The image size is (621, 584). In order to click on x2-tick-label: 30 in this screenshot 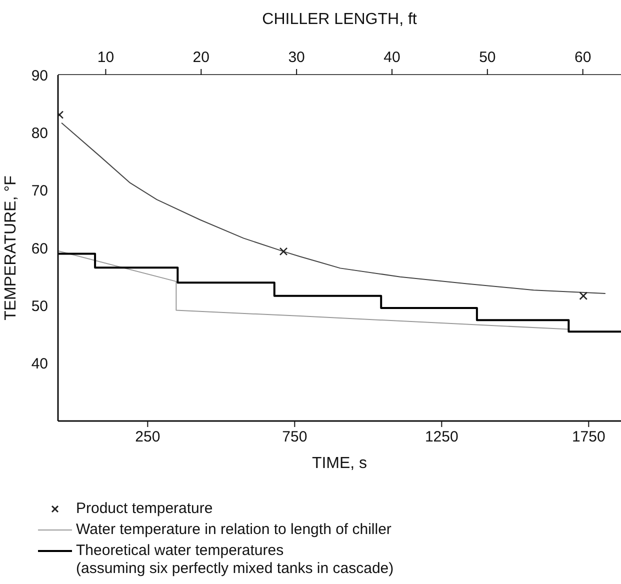, I will do `click(296, 57)`.